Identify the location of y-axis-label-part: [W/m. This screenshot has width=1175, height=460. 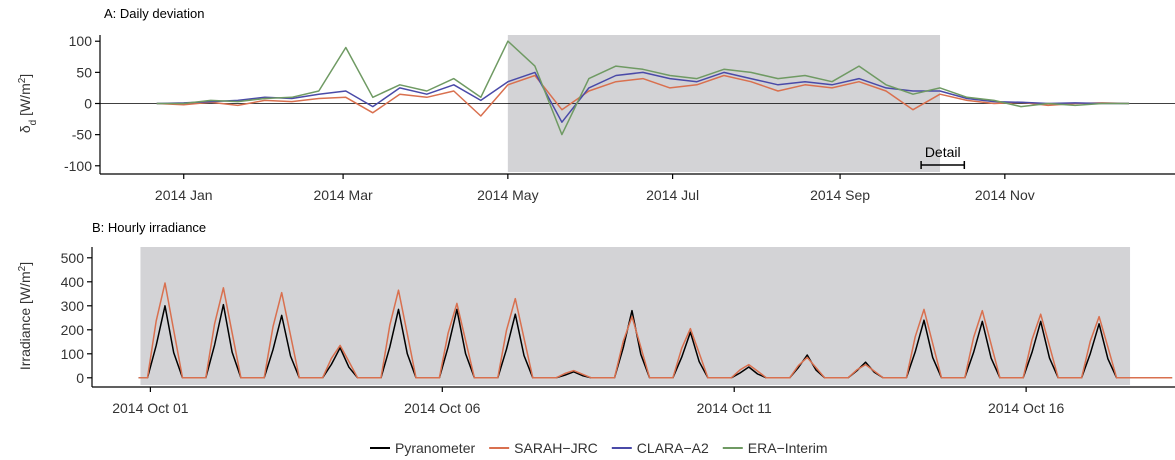
(25, 101).